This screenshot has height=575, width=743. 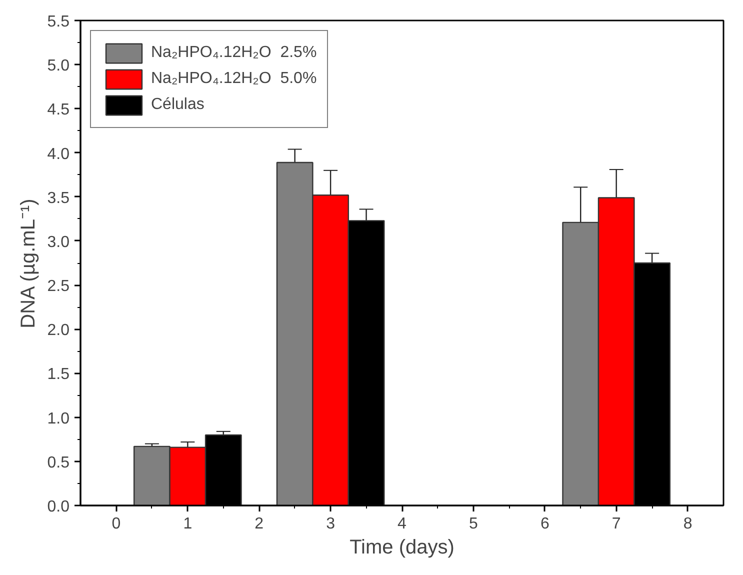 What do you see at coordinates (58, 242) in the screenshot?
I see `y-tick-label: 3.0` at bounding box center [58, 242].